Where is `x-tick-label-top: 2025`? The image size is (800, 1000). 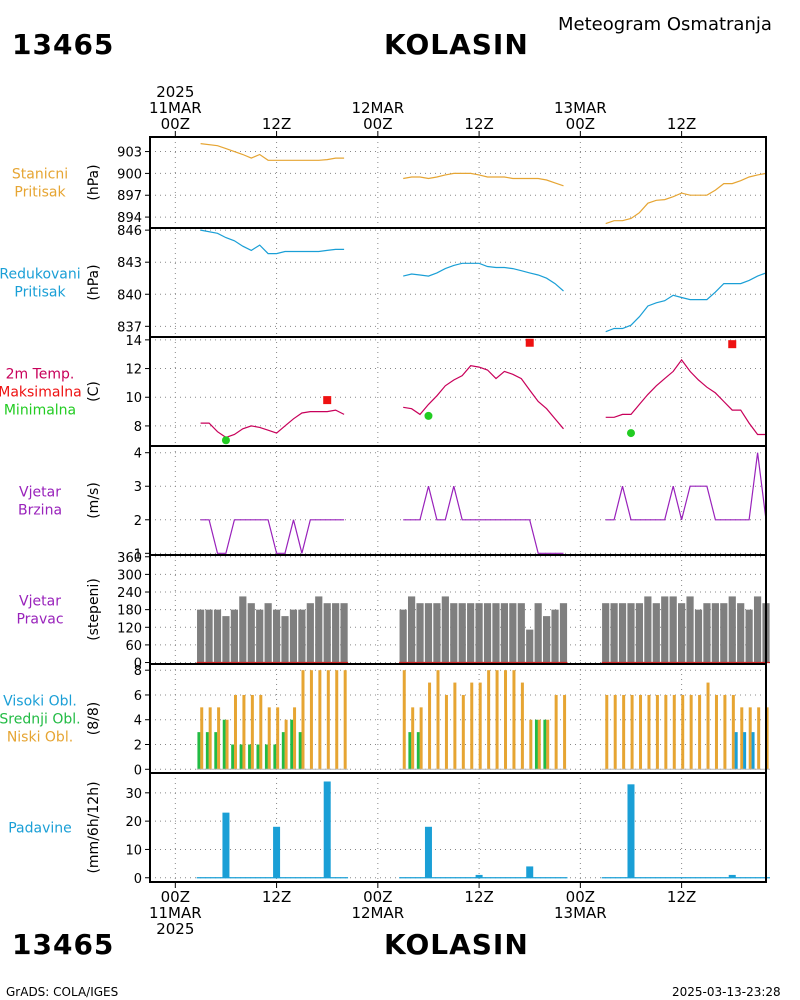 x-tick-label-top: 2025 is located at coordinates (175, 92).